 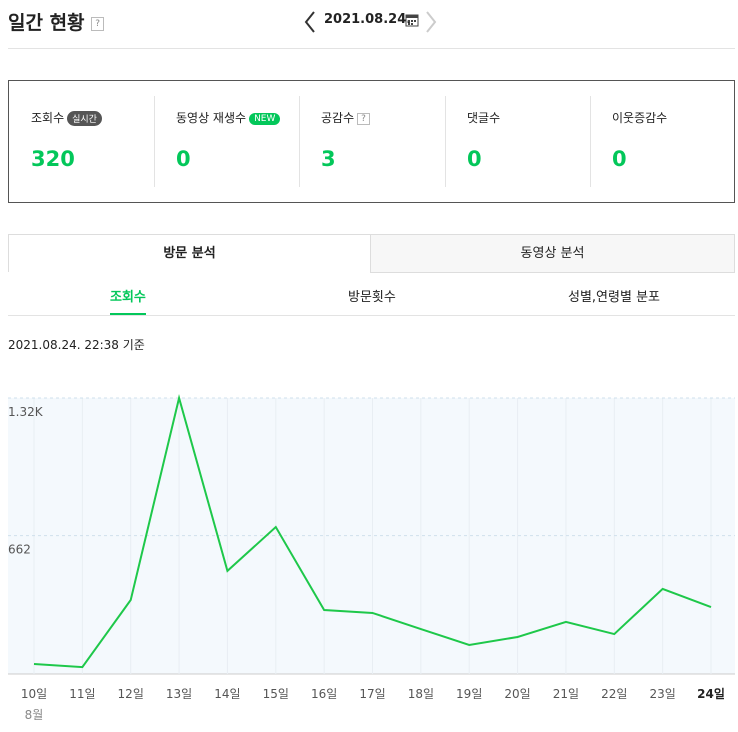 I want to click on x-tick-label: 17일, so click(x=372, y=694).